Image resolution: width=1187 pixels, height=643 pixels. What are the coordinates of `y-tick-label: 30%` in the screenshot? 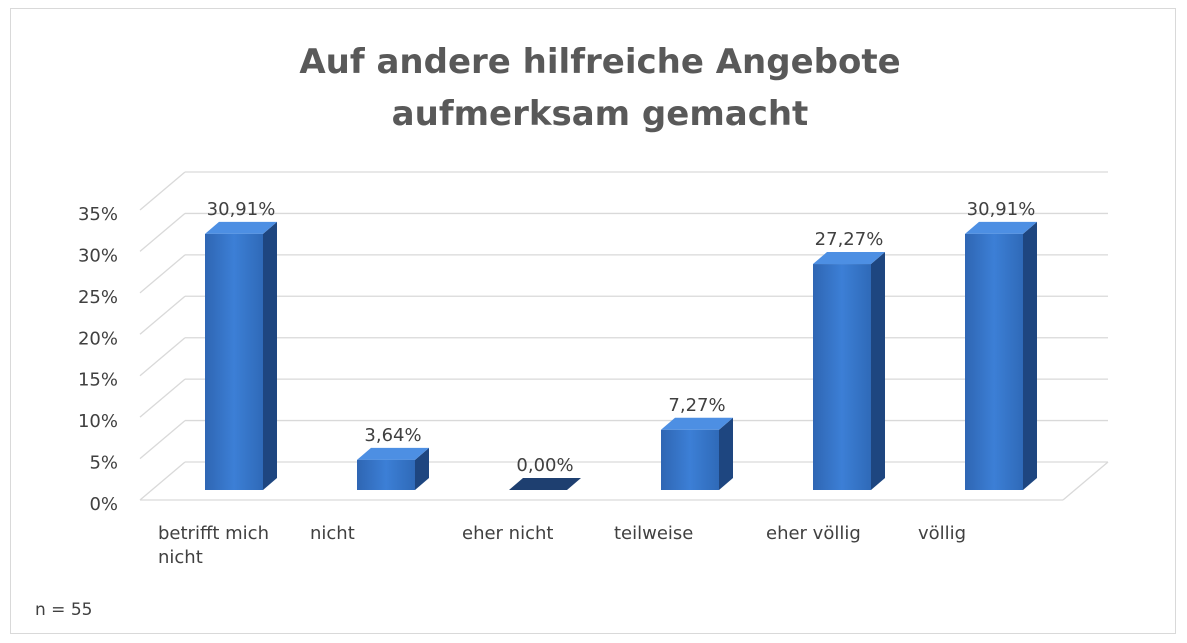 It's located at (98, 255).